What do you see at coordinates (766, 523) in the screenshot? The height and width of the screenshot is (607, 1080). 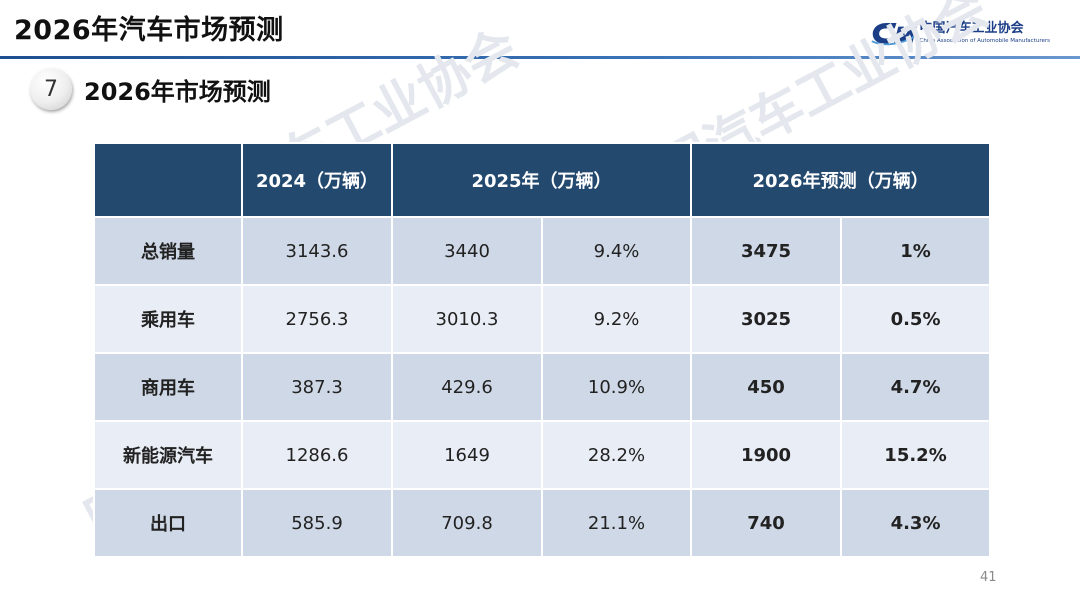 I see `value-2026: 740` at bounding box center [766, 523].